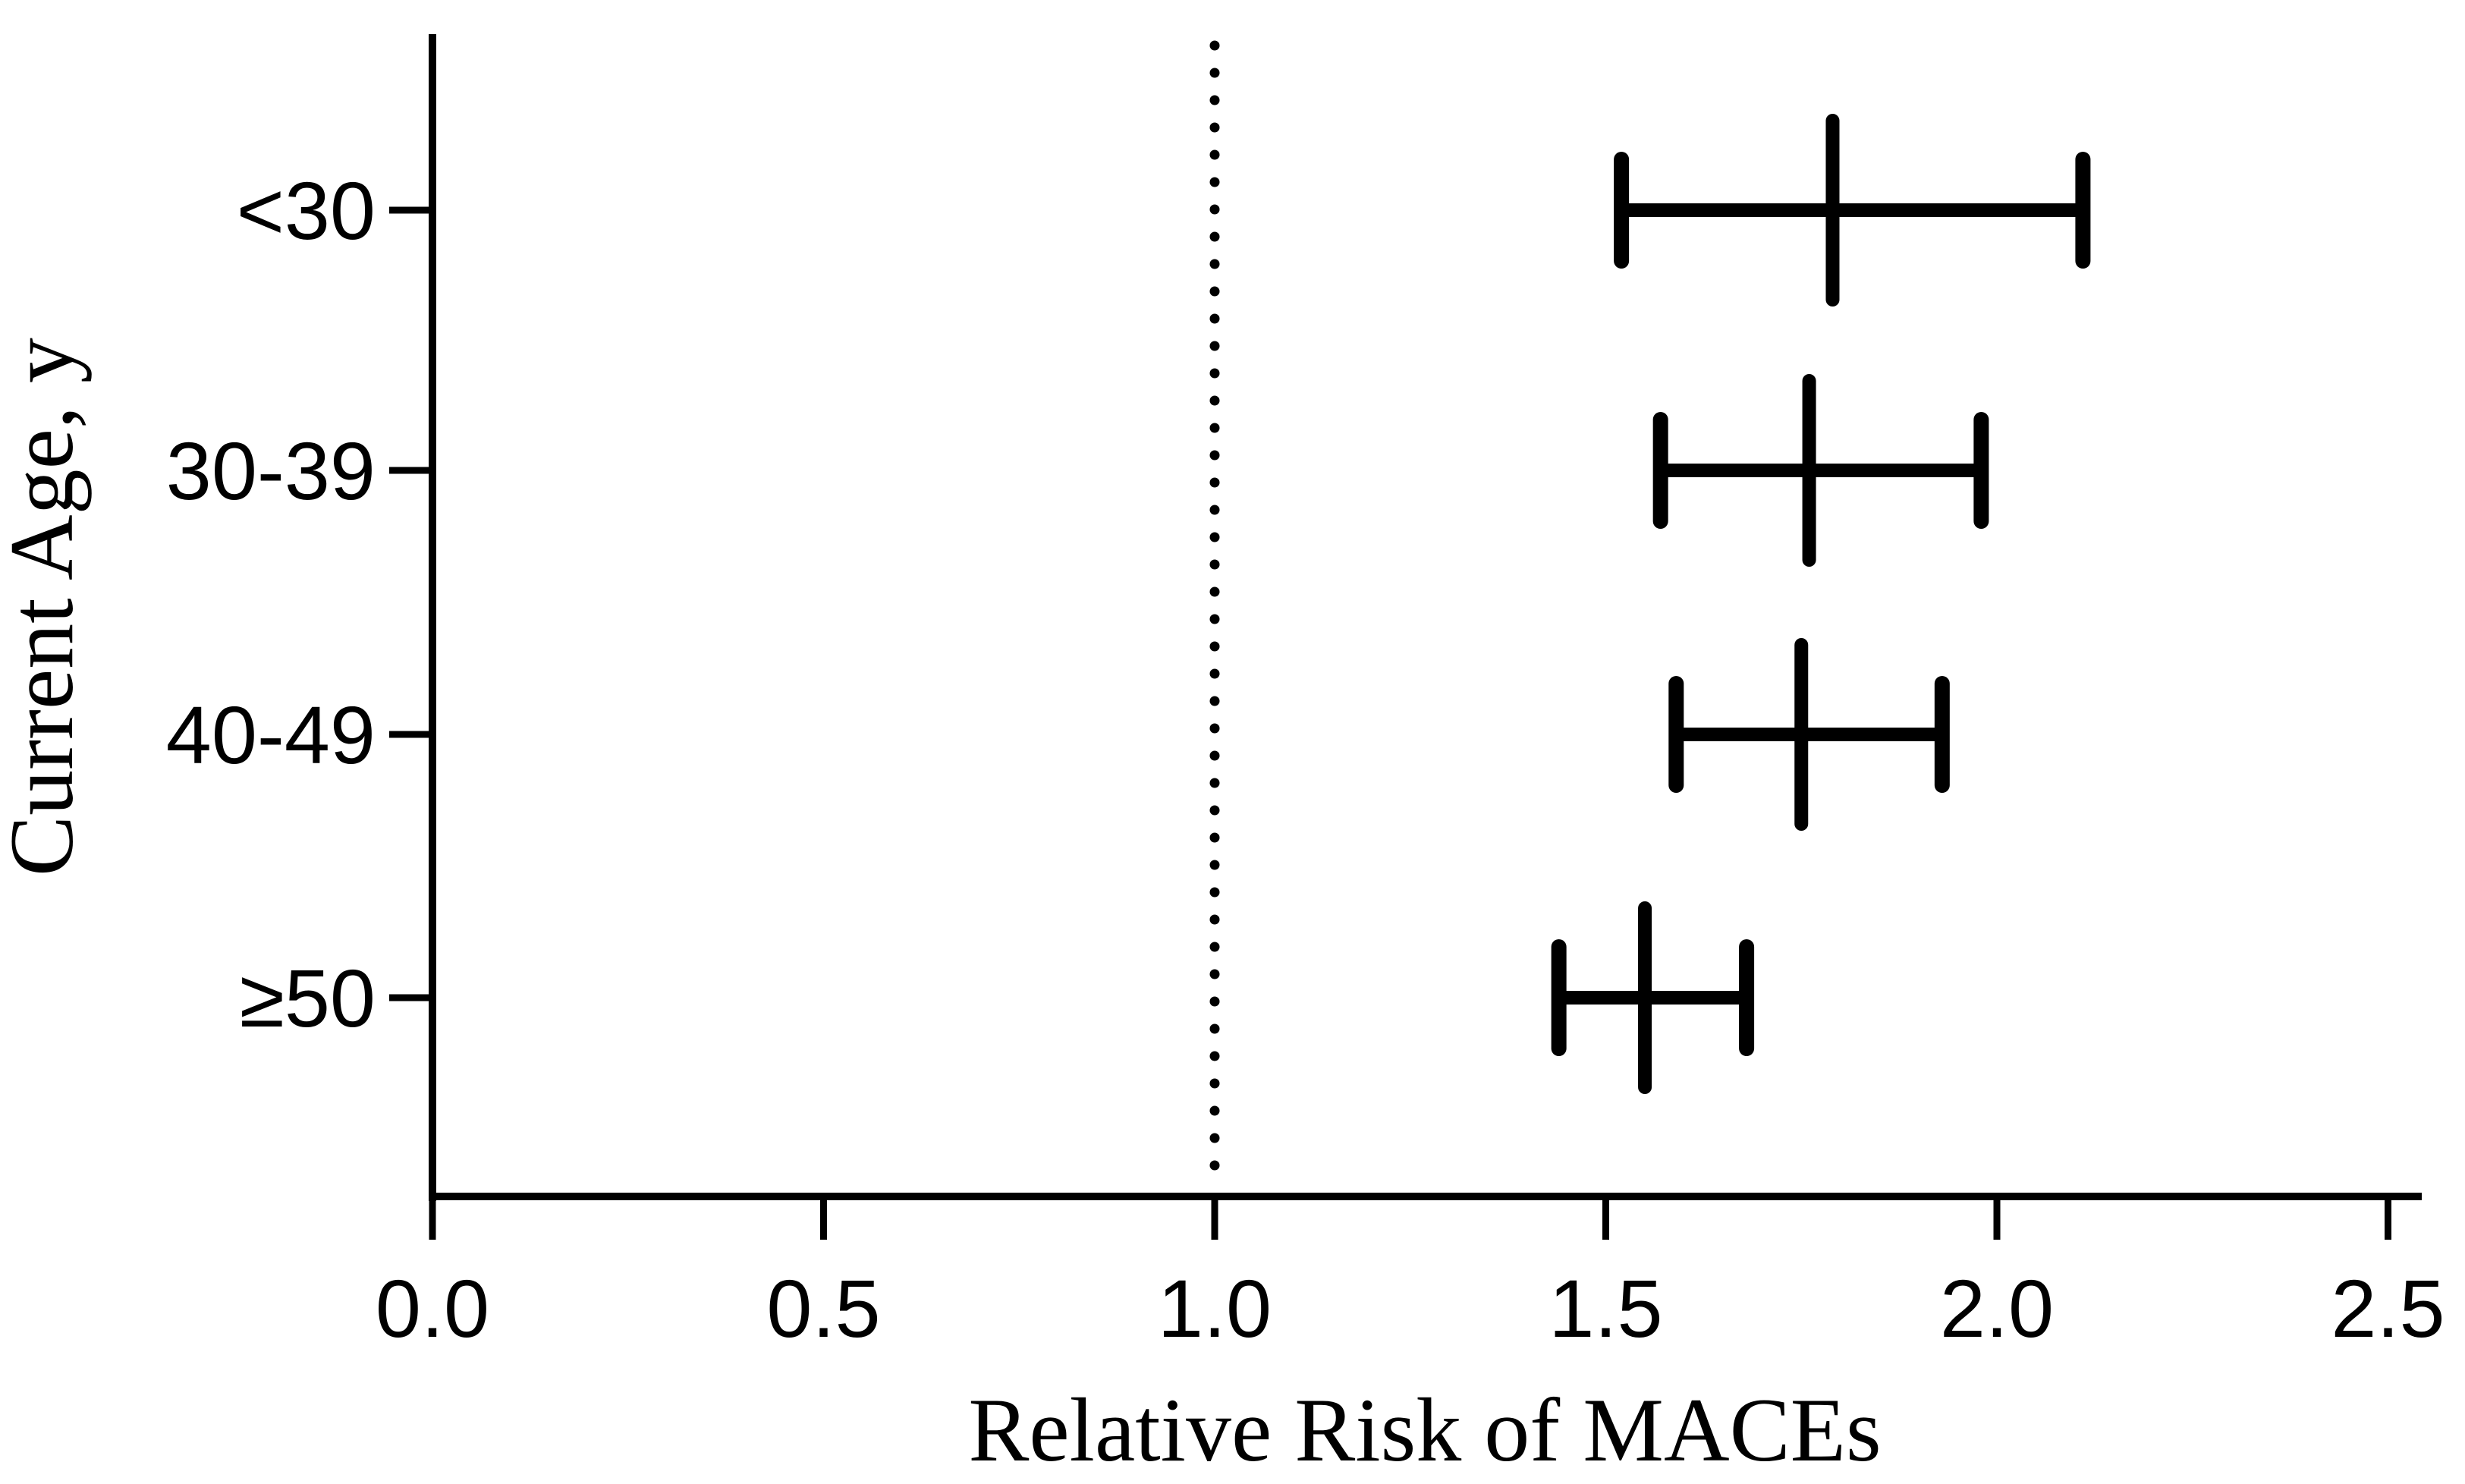 The width and height of the screenshot is (2465, 1484). What do you see at coordinates (1821, 604) in the screenshot?
I see `error-bars` at bounding box center [1821, 604].